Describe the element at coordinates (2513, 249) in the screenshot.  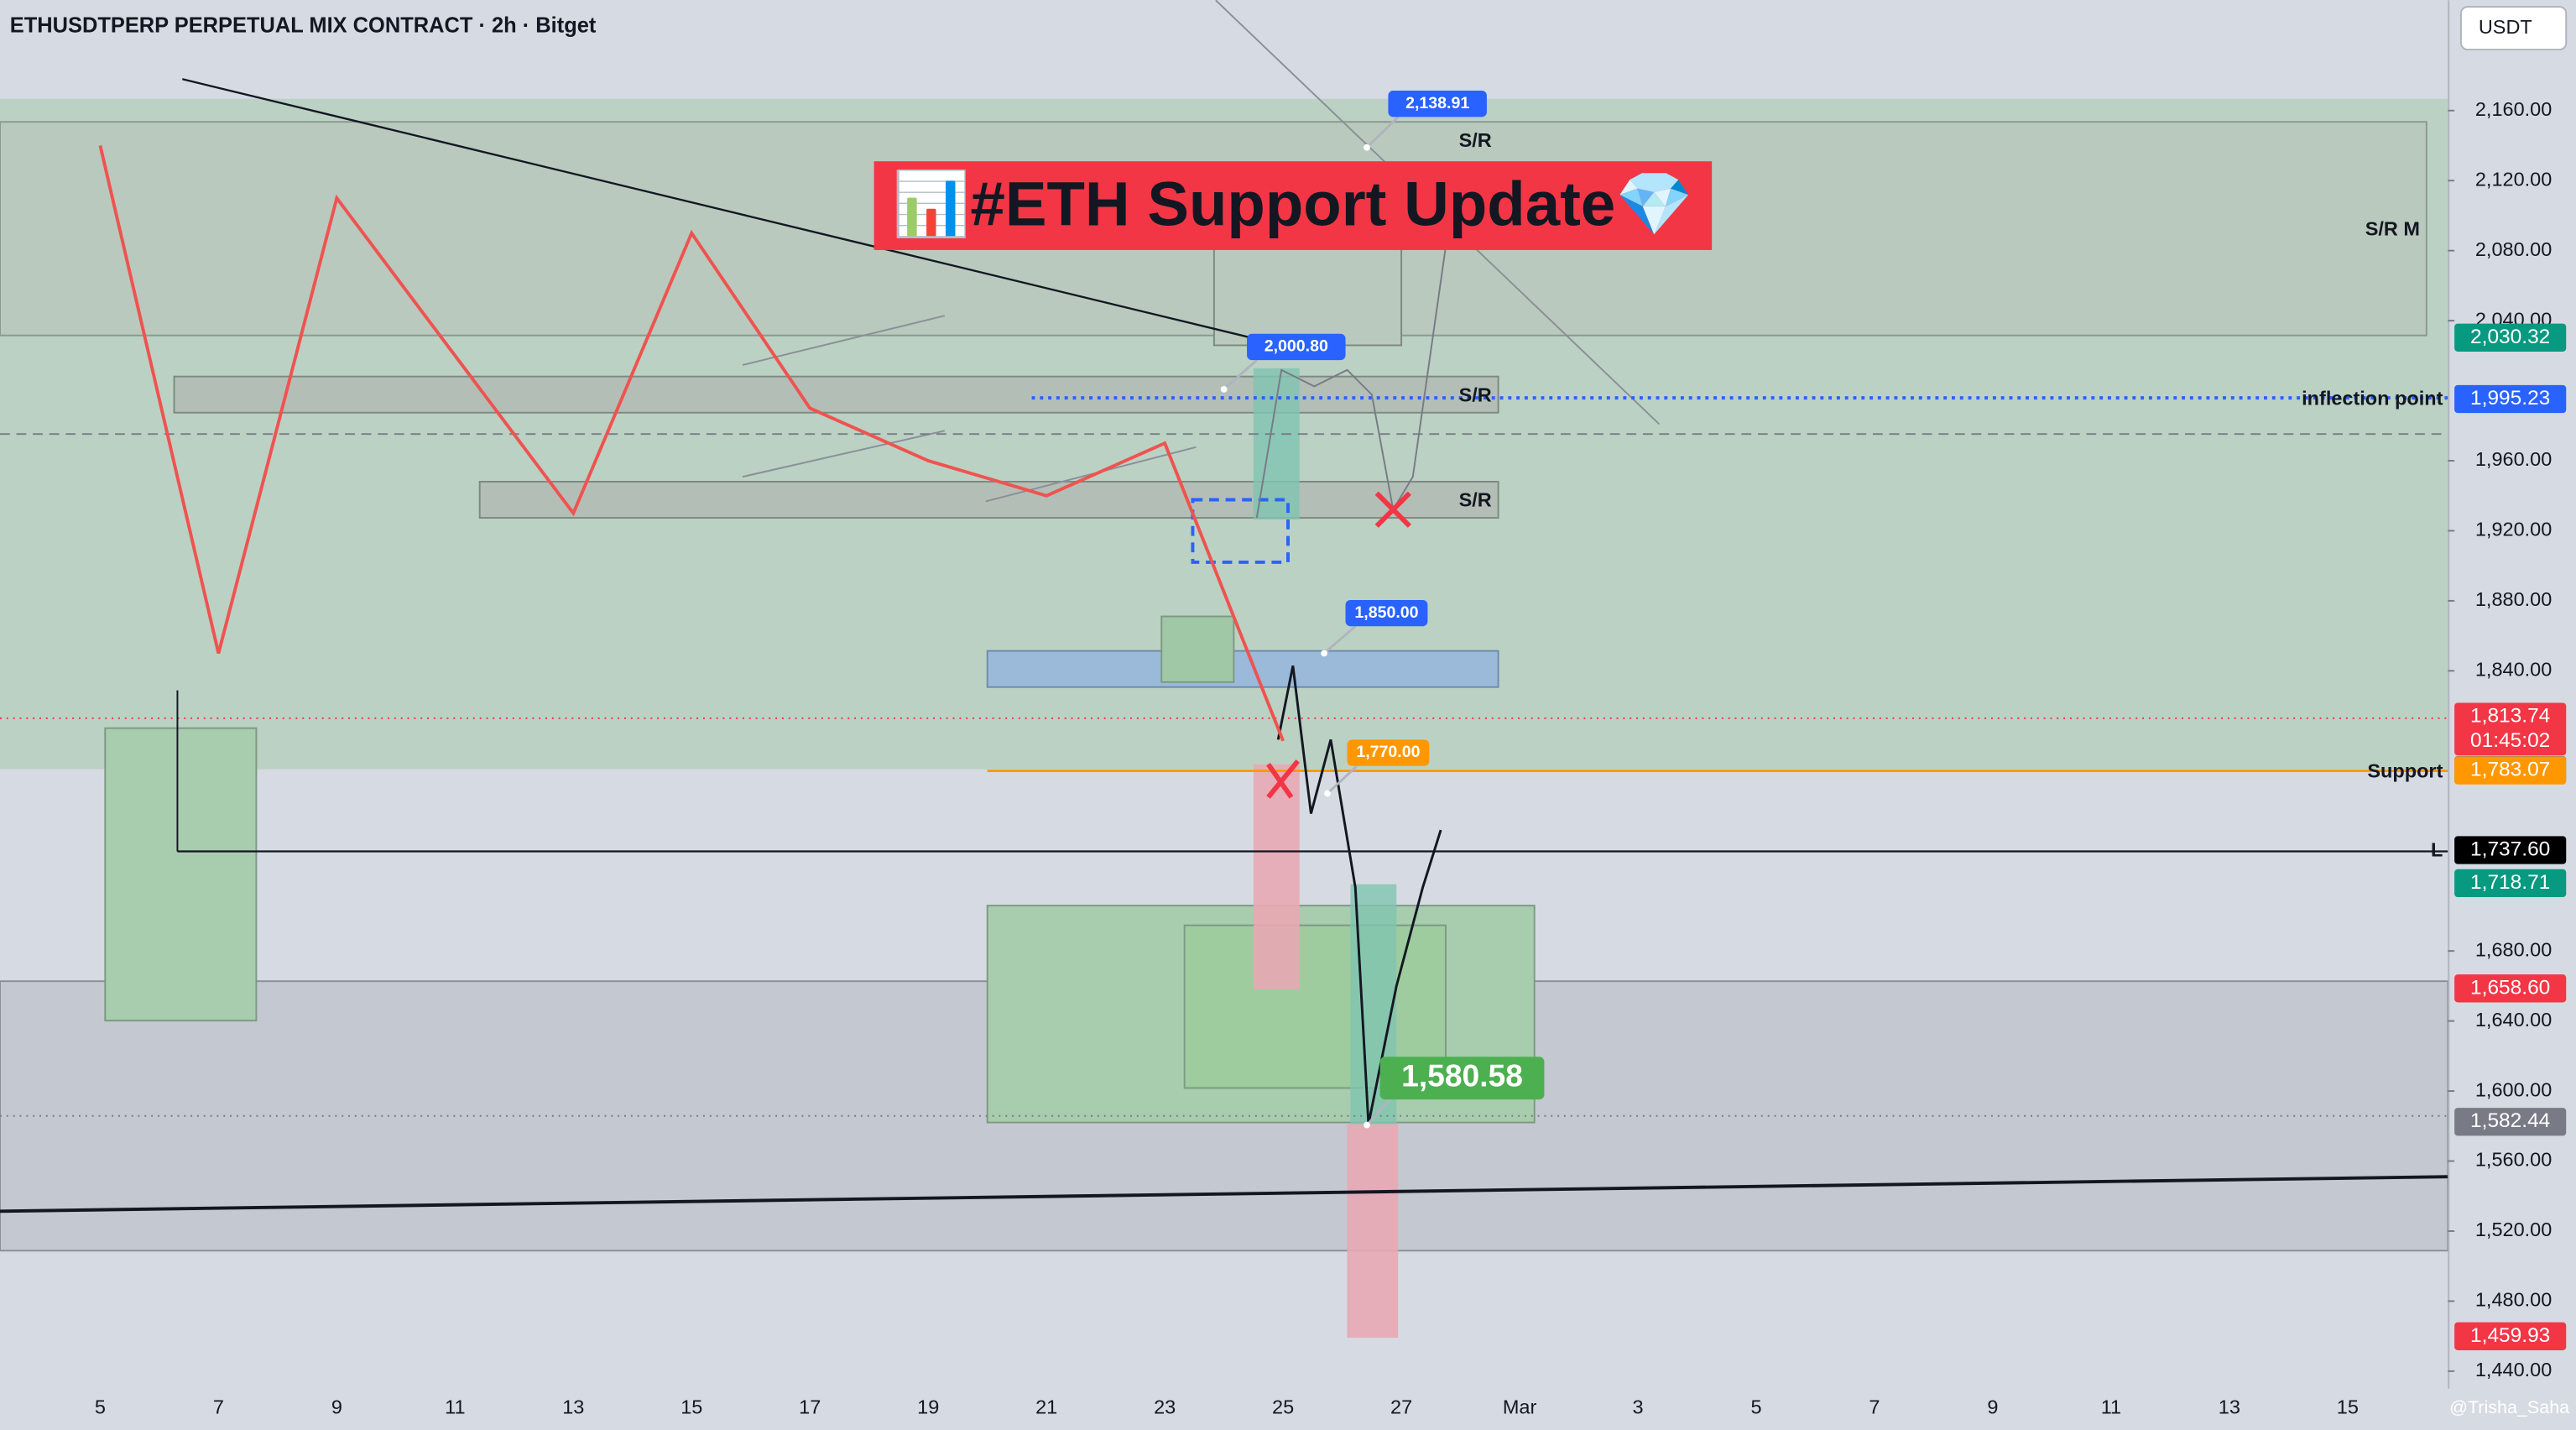
I see `y-tick-label: 2,080.00` at that location.